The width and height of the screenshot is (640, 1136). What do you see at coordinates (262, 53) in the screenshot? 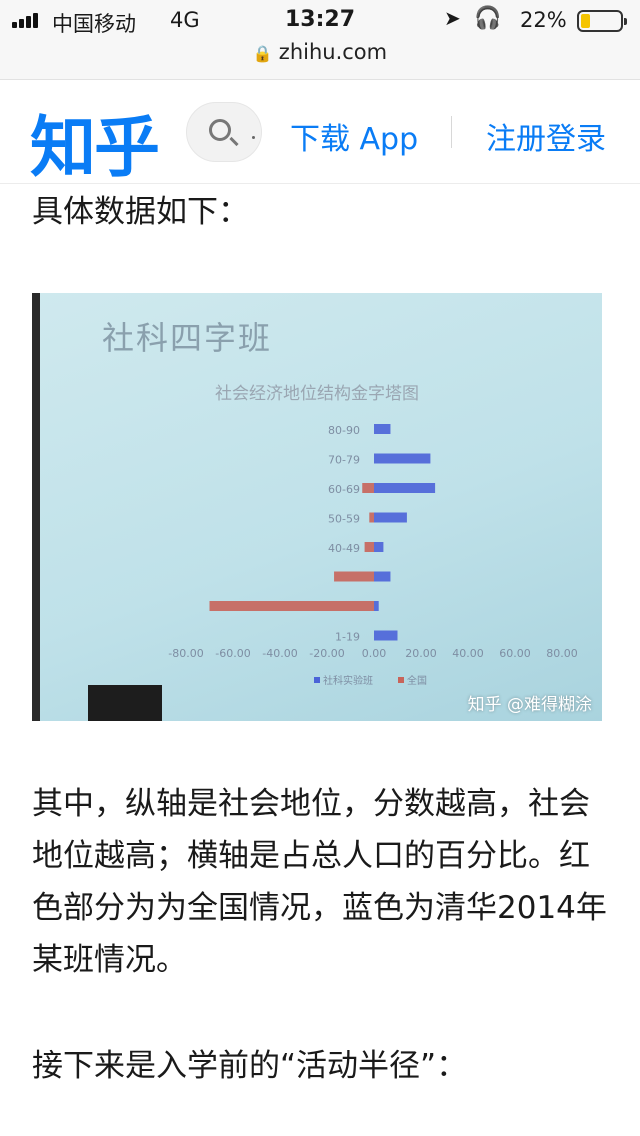
I see `lock-icon: 🔒` at bounding box center [262, 53].